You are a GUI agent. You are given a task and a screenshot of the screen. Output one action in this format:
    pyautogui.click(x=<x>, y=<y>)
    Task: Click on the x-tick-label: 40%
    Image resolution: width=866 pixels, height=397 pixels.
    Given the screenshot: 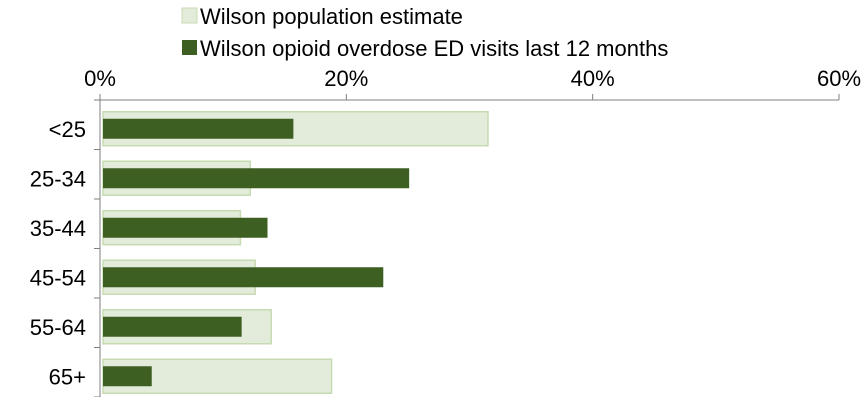 What is the action you would take?
    pyautogui.click(x=593, y=78)
    